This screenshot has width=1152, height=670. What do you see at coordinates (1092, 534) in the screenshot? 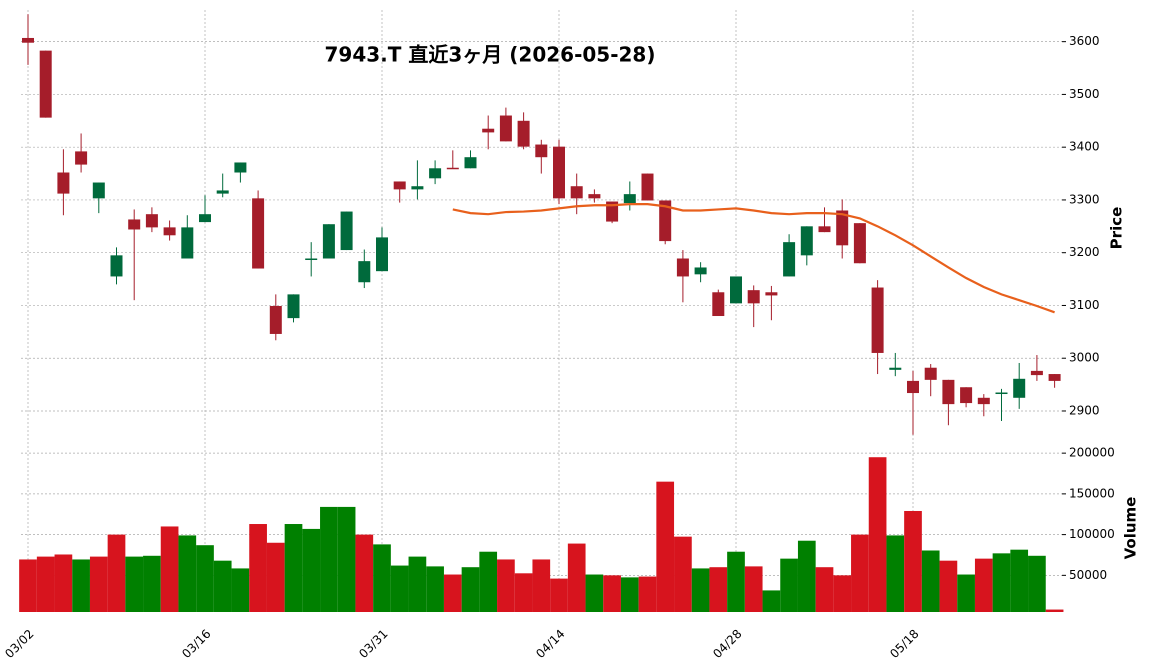
I see `y-tick-label: 100000` at bounding box center [1092, 534].